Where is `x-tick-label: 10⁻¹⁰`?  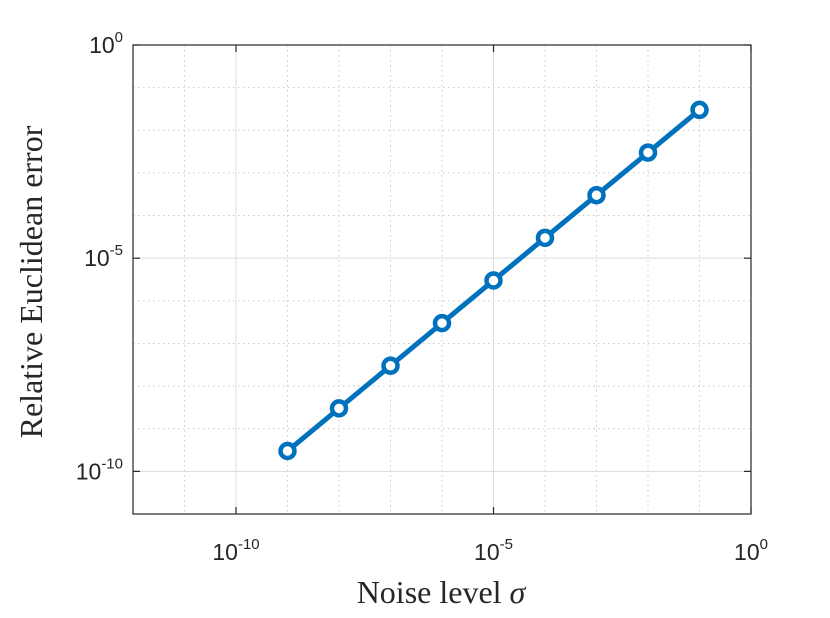 x-tick-label: 10⁻¹⁰ is located at coordinates (235, 550).